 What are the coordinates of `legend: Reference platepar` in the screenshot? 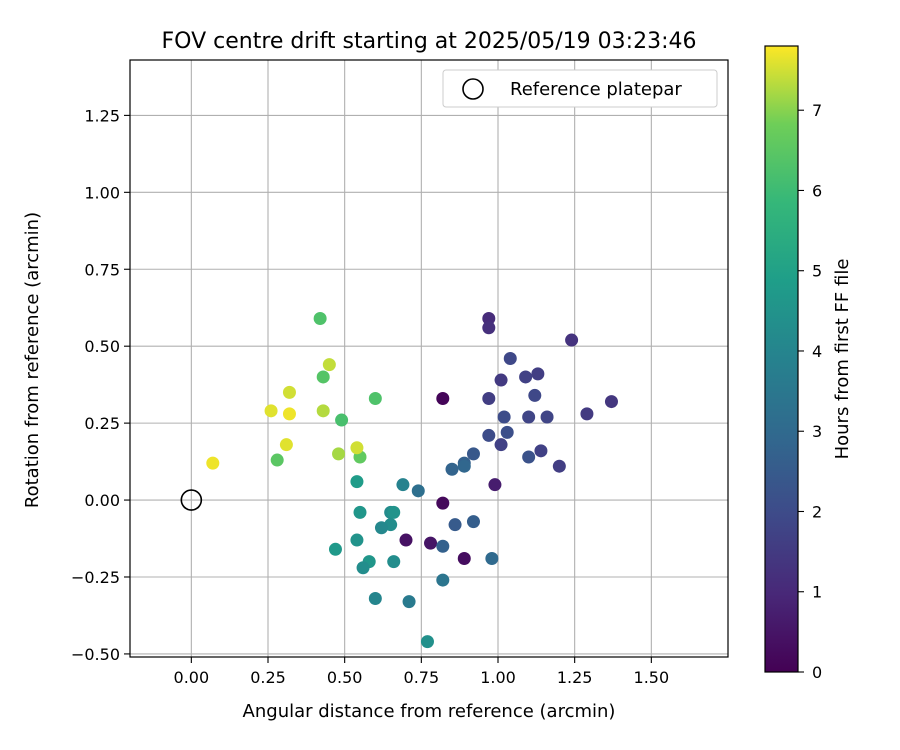 It's located at (580, 88).